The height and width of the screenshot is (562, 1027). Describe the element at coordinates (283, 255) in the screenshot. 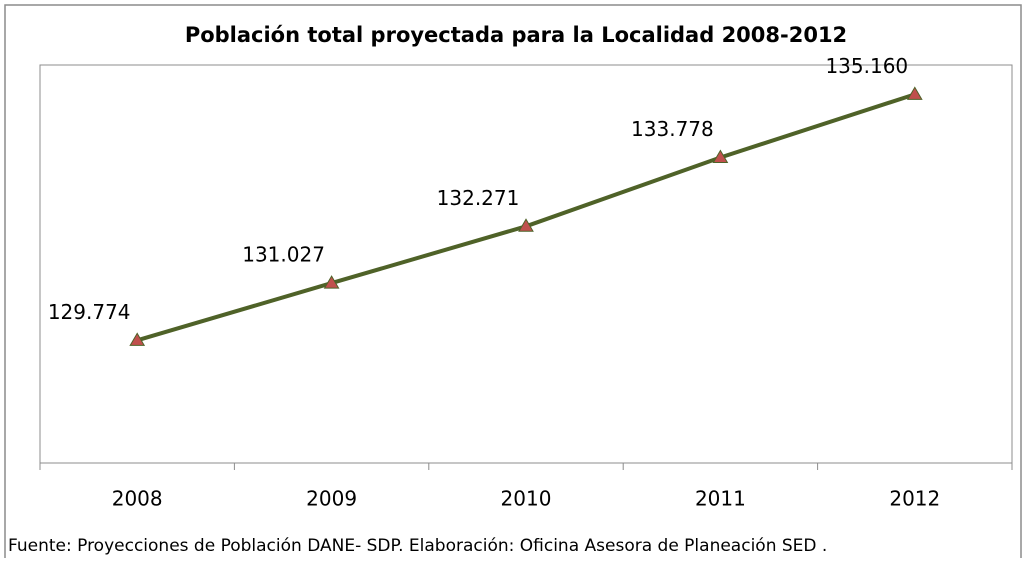

I see `data-label: 131.027` at that location.